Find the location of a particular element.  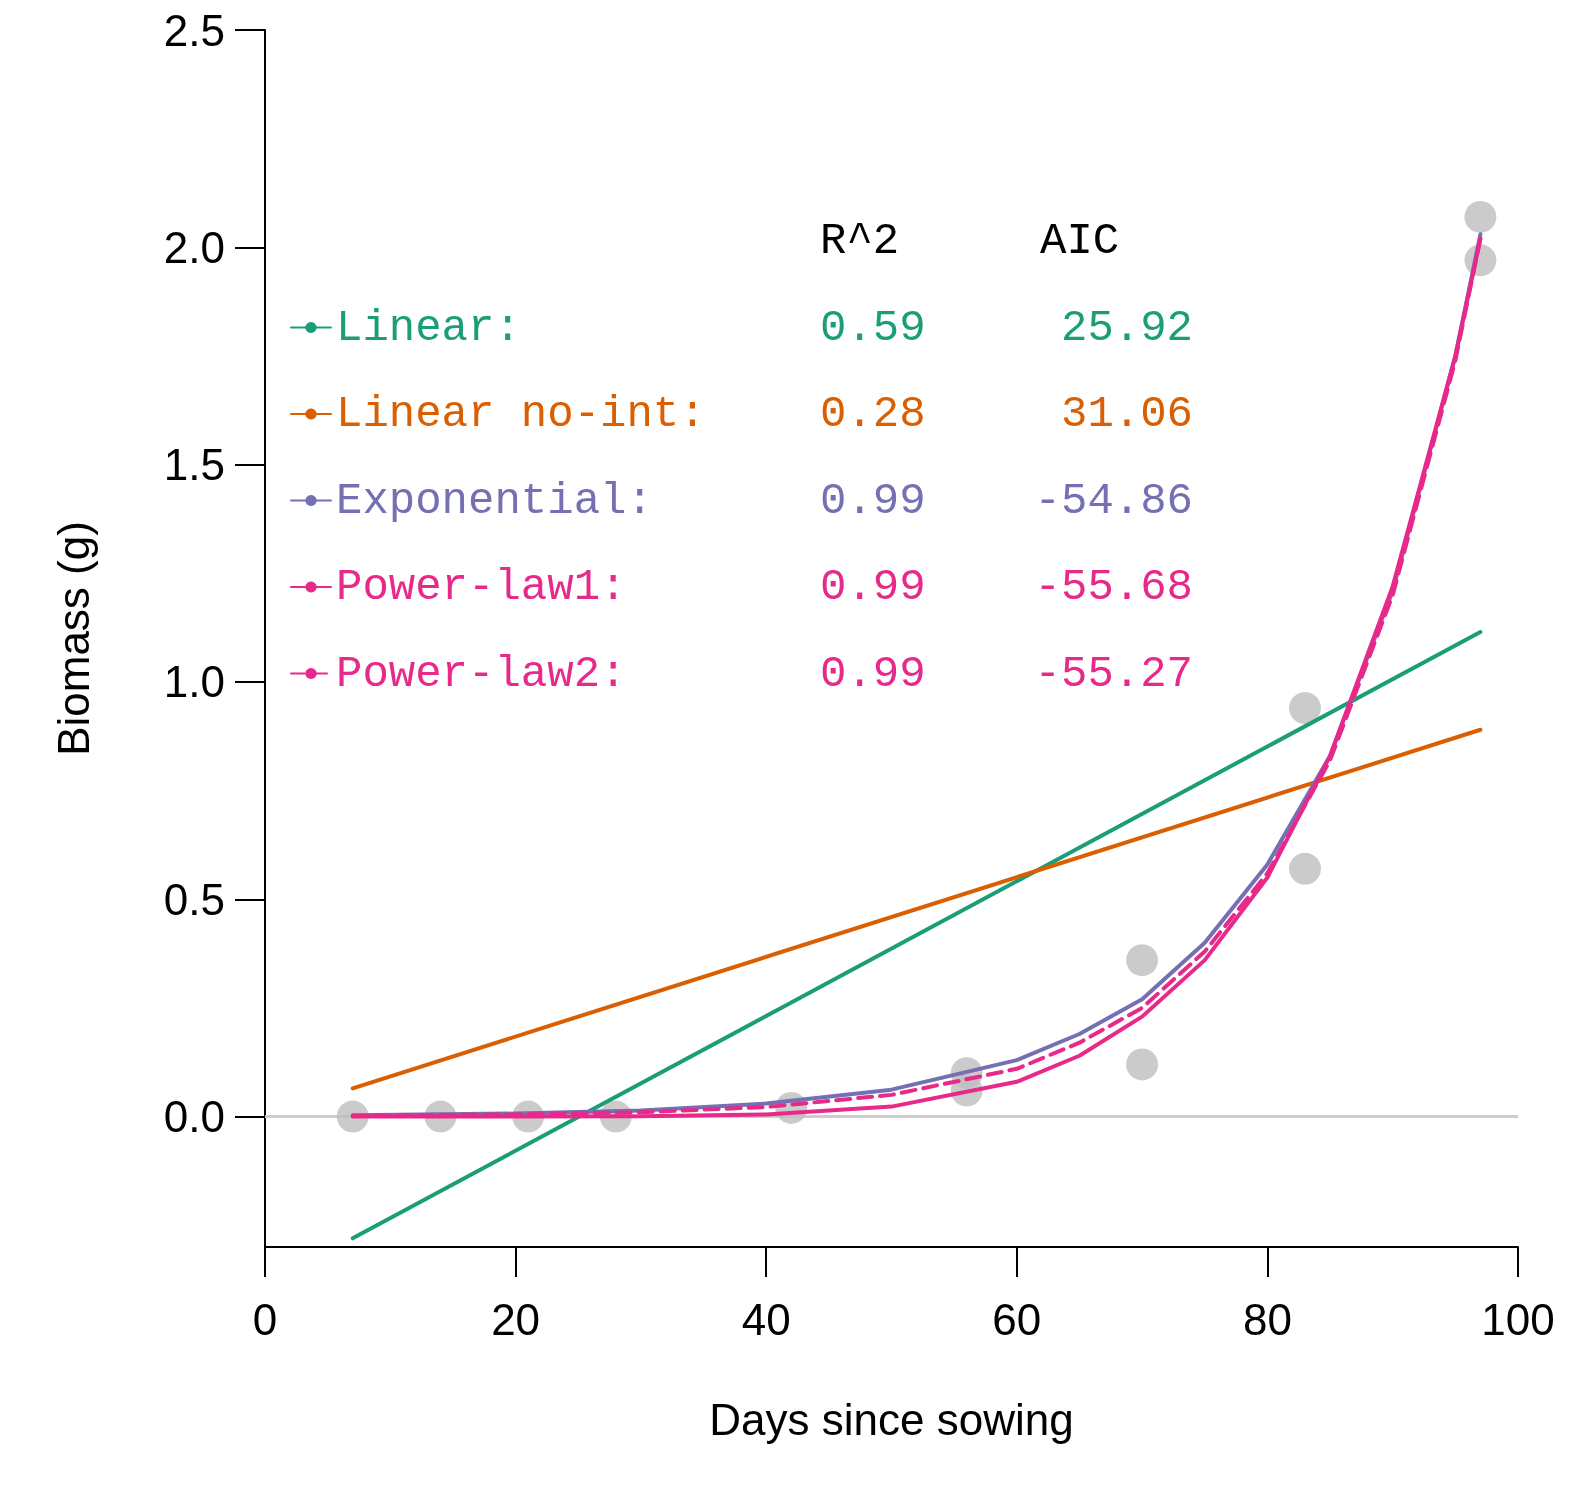

x-tick-label: 0 is located at coordinates (265, 1319).